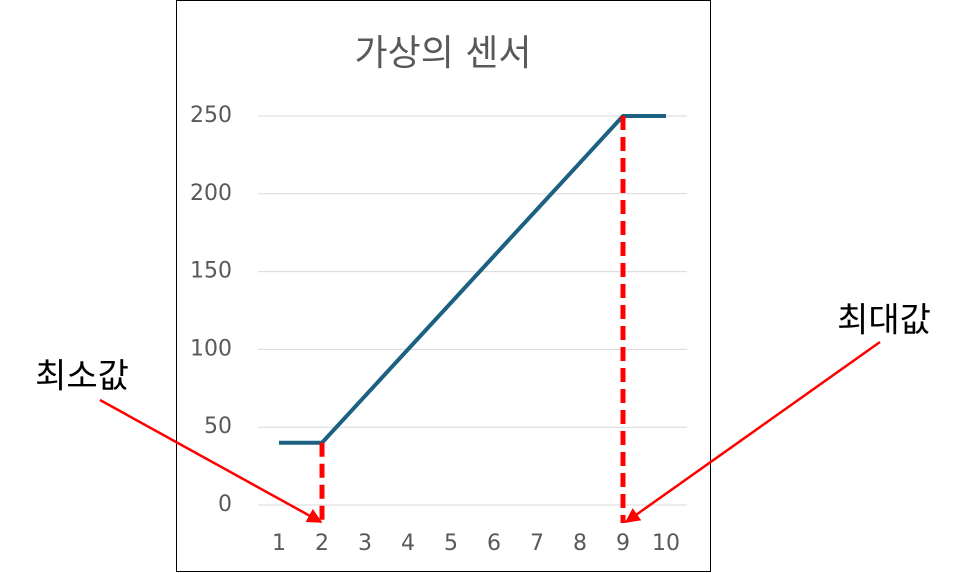  What do you see at coordinates (225, 504) in the screenshot?
I see `y-tick-label: 0` at bounding box center [225, 504].